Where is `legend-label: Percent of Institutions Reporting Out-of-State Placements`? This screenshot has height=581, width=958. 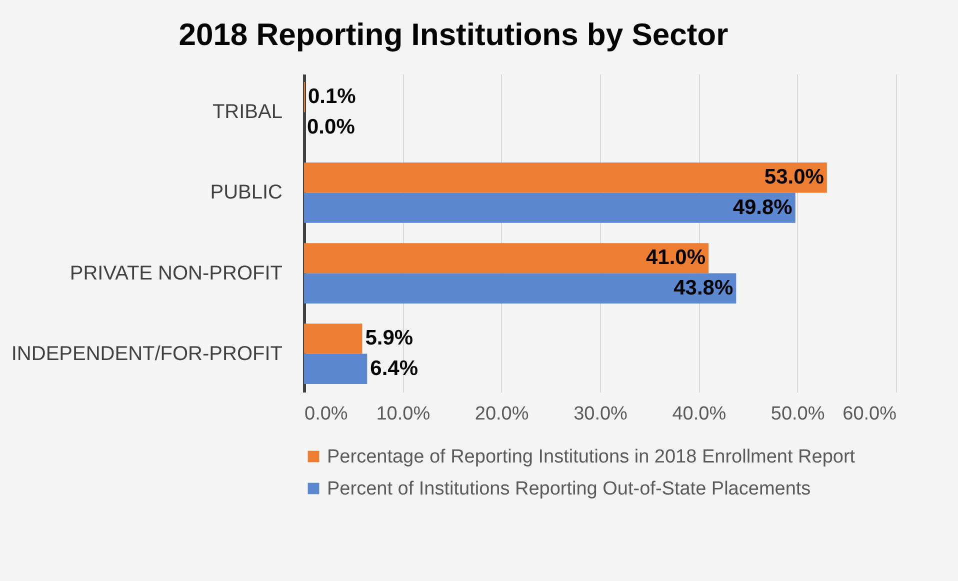
legend-label: Percent of Institutions Reporting Out-of-State Placements is located at coordinates (569, 489).